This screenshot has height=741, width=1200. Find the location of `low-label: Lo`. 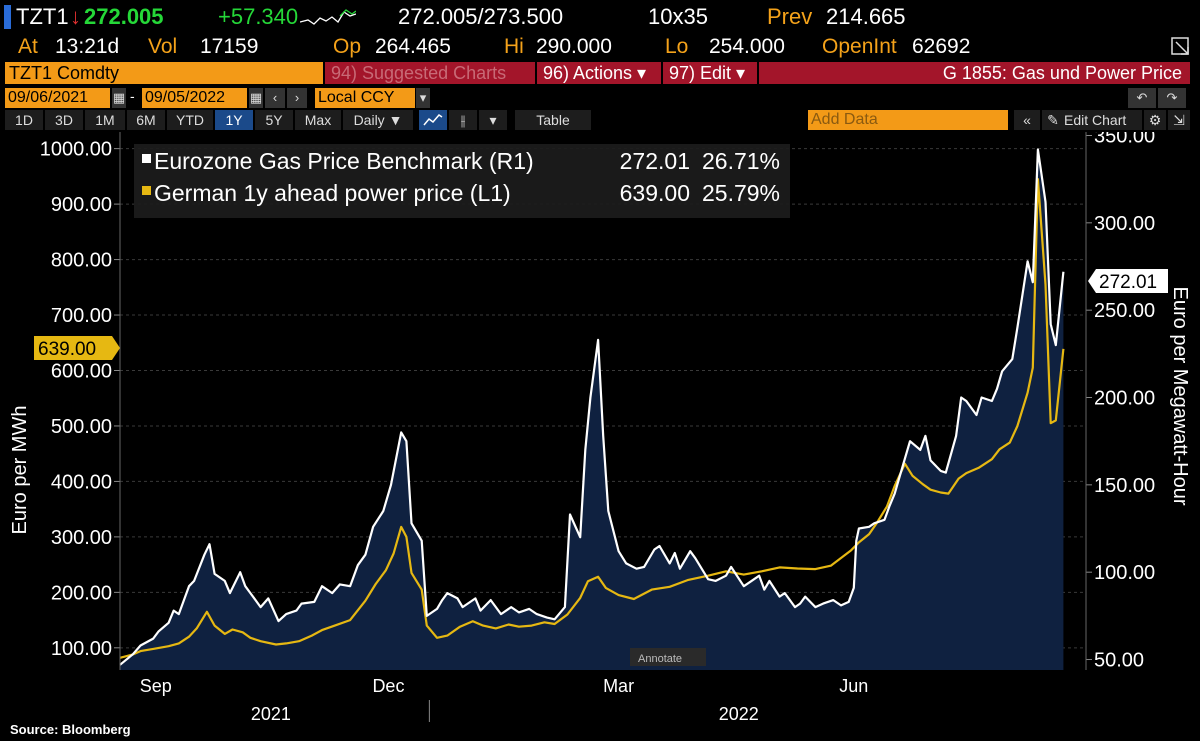

low-label: Lo is located at coordinates (677, 46).